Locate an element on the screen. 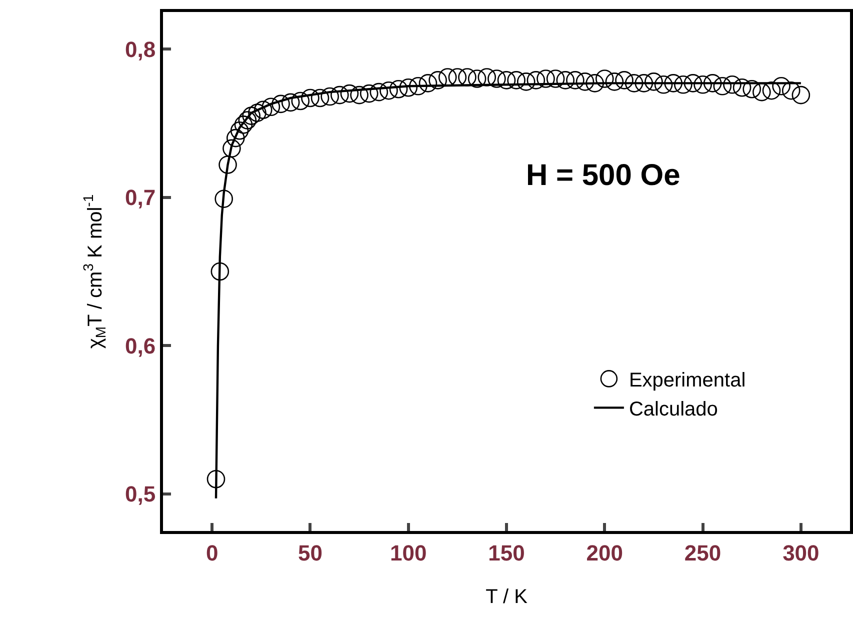 This screenshot has height=619, width=853. x-tick-label: 200 is located at coordinates (604, 553).